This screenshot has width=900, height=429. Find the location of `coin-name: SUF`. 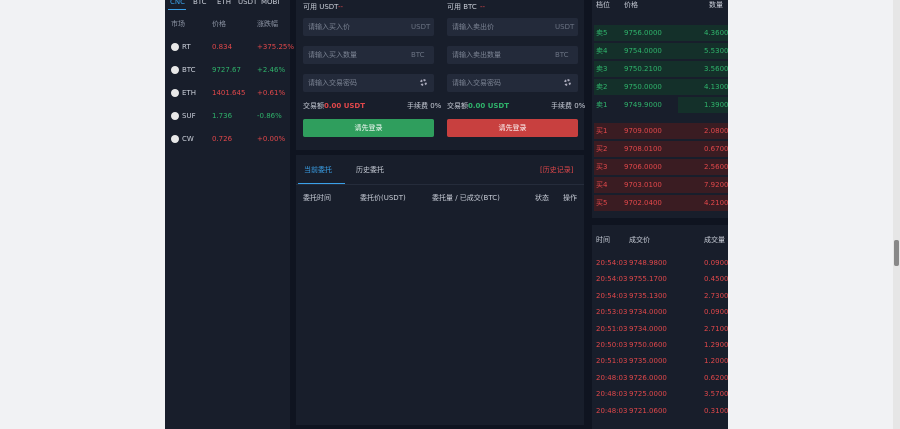

coin-name: SUF is located at coordinates (189, 116).